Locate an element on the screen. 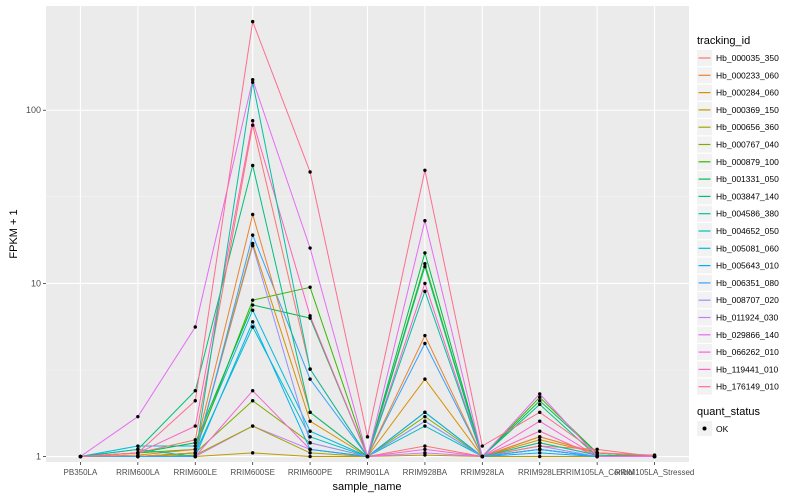 The image size is (800, 500). legend-item: Hb_000369_150 is located at coordinates (738, 109).